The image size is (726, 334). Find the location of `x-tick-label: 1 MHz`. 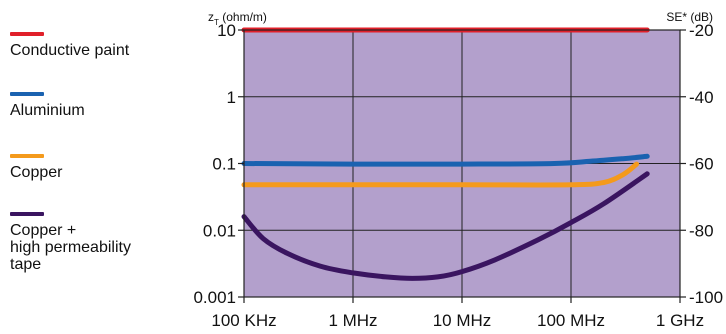

x-tick-label: 1 MHz is located at coordinates (352, 320).